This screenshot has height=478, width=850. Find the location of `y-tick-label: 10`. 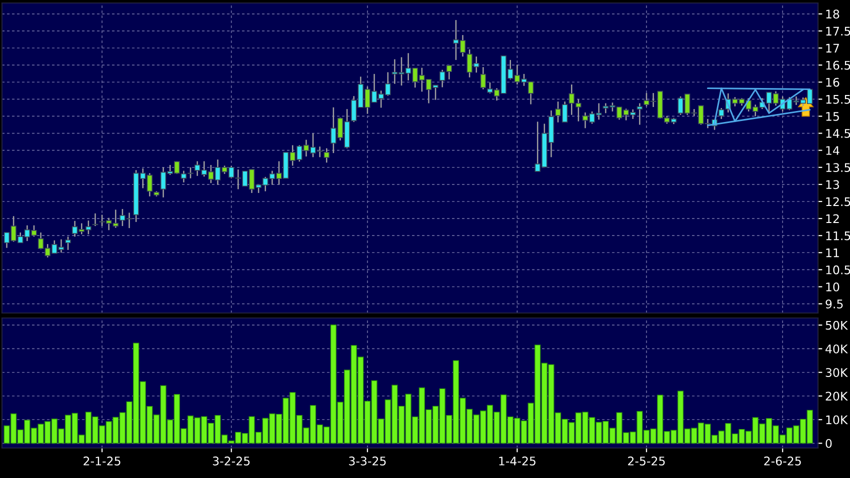

y-tick-label: 10 is located at coordinates (833, 287).